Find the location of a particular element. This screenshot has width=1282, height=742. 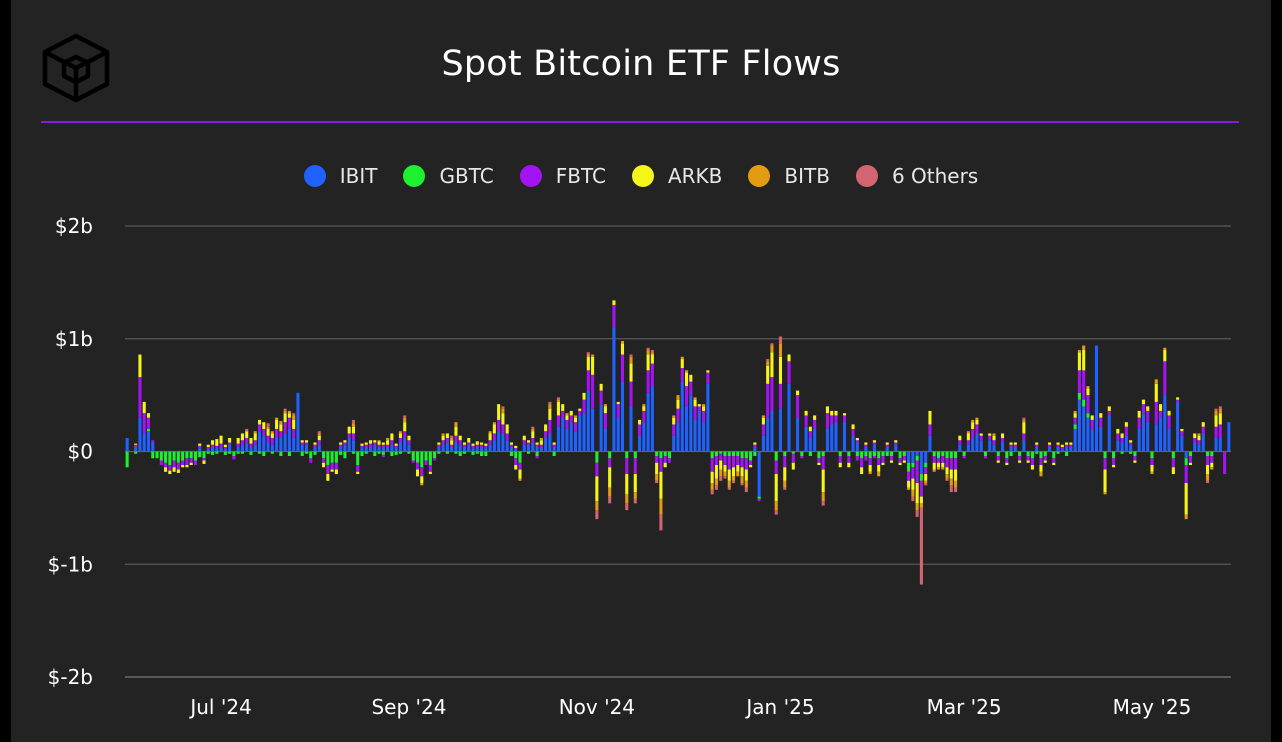

x-tick-label: May '25 is located at coordinates (1152, 707).